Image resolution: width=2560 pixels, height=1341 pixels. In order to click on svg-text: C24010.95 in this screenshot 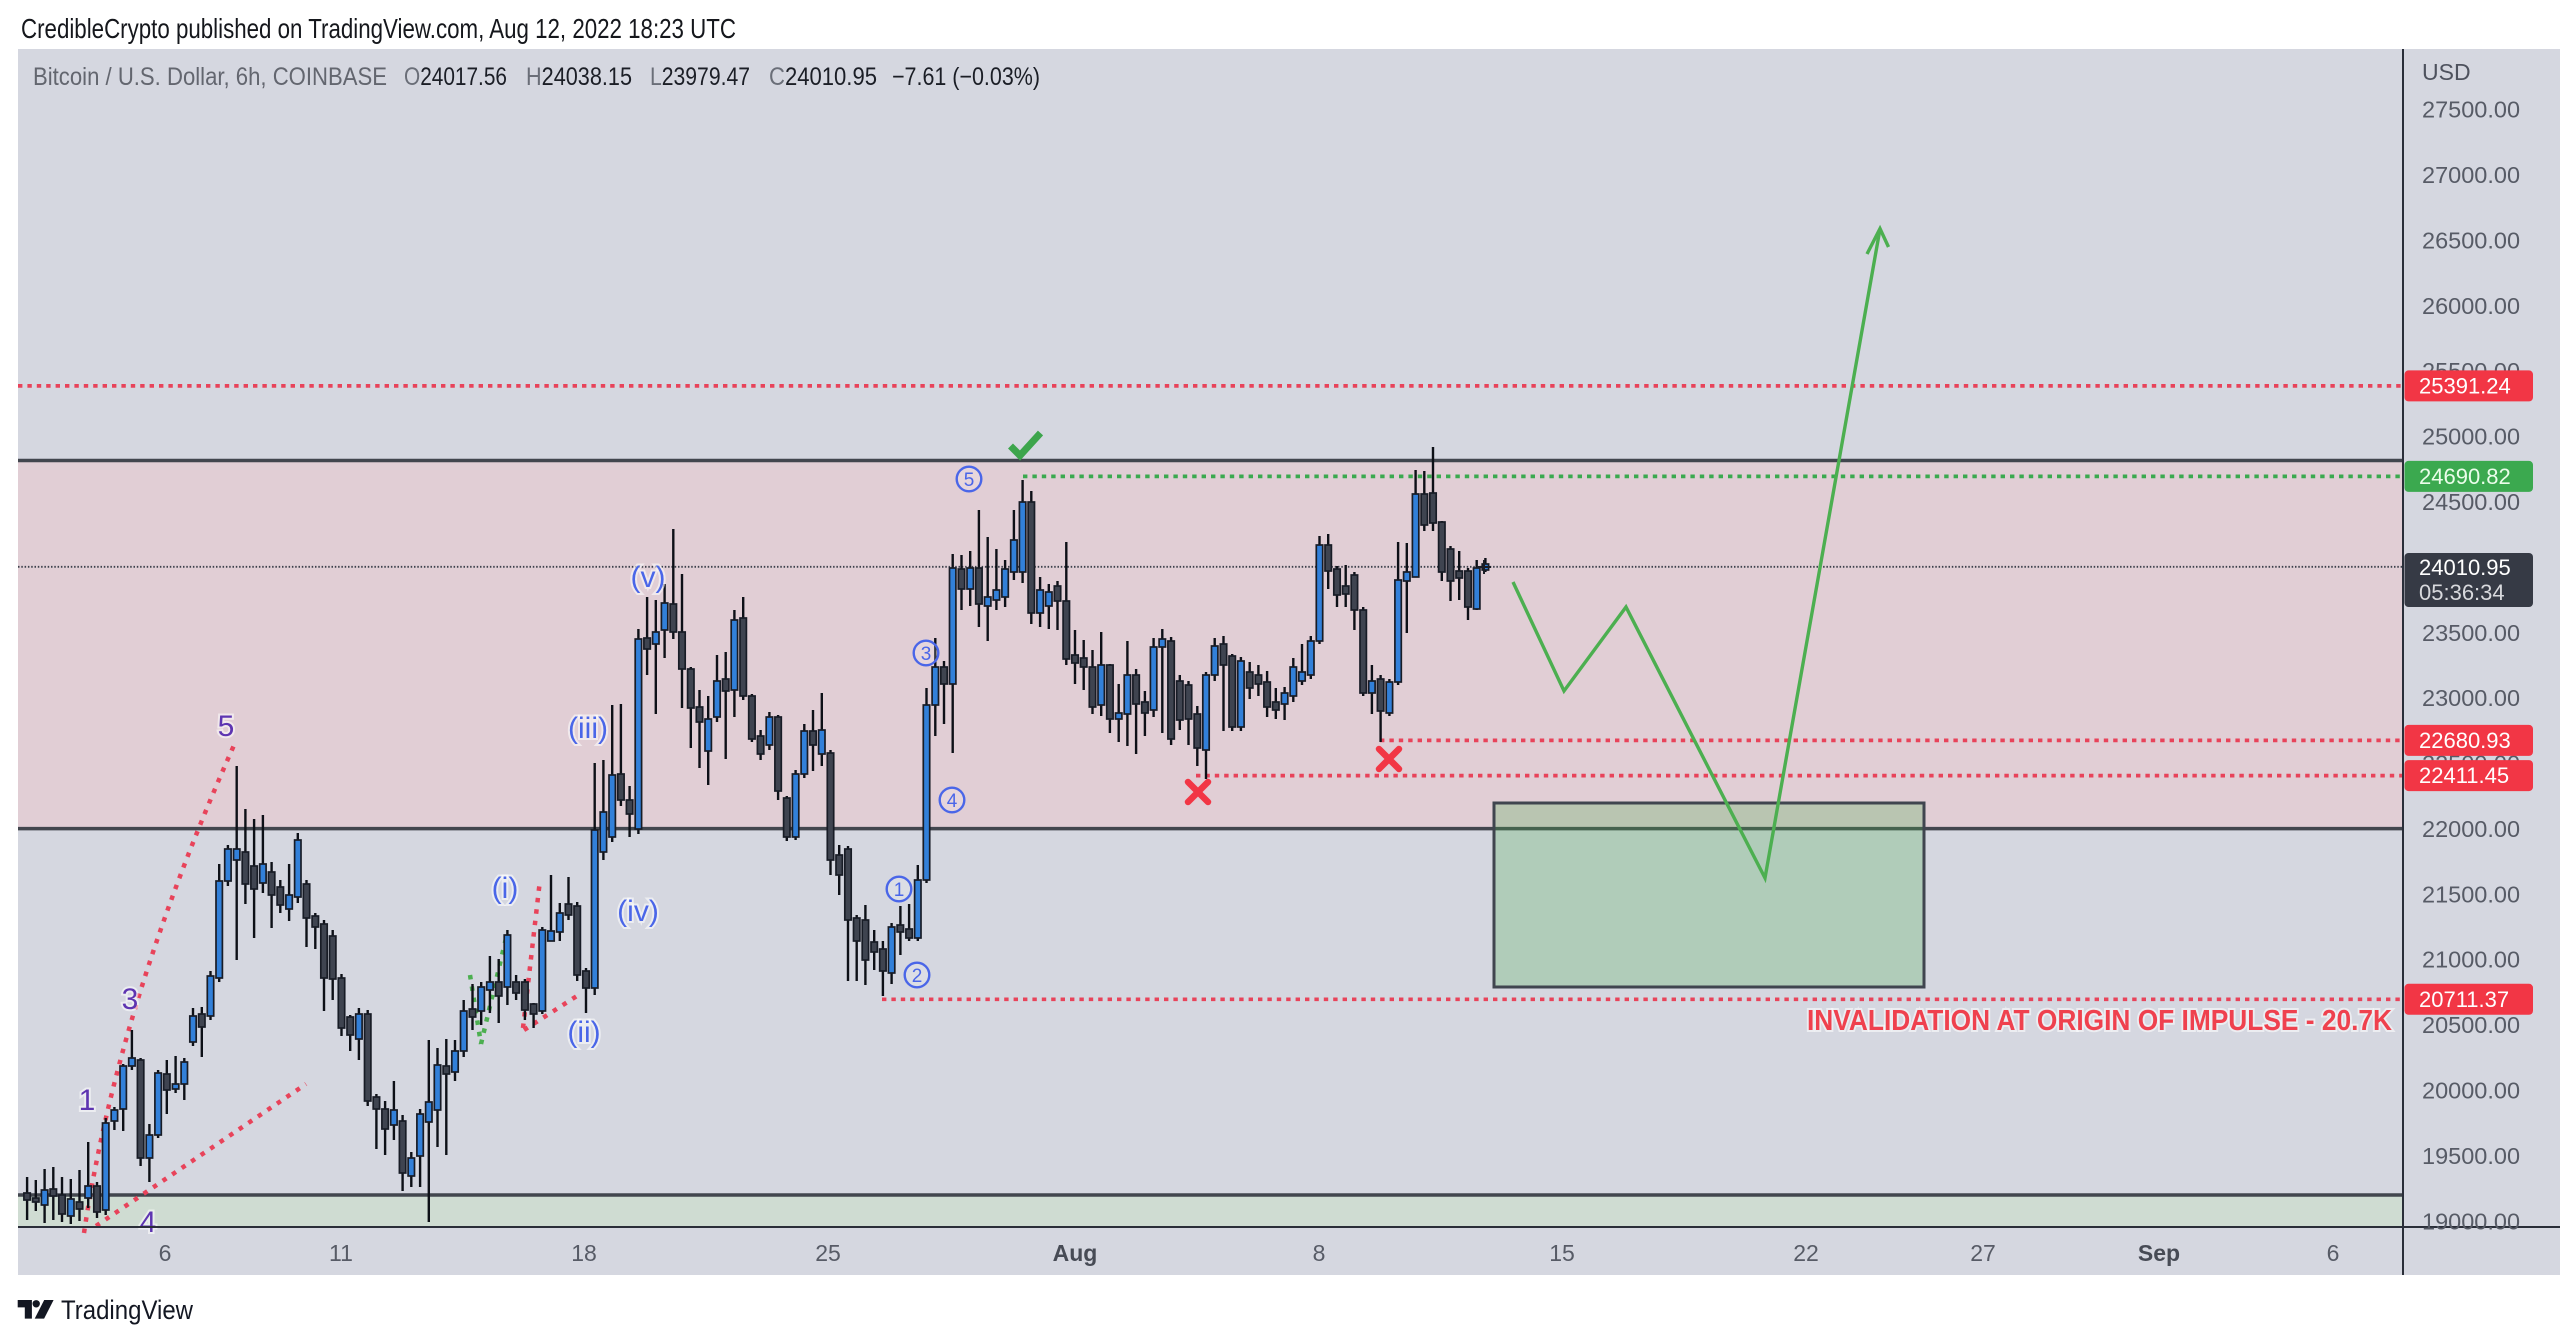, I will do `click(823, 77)`.